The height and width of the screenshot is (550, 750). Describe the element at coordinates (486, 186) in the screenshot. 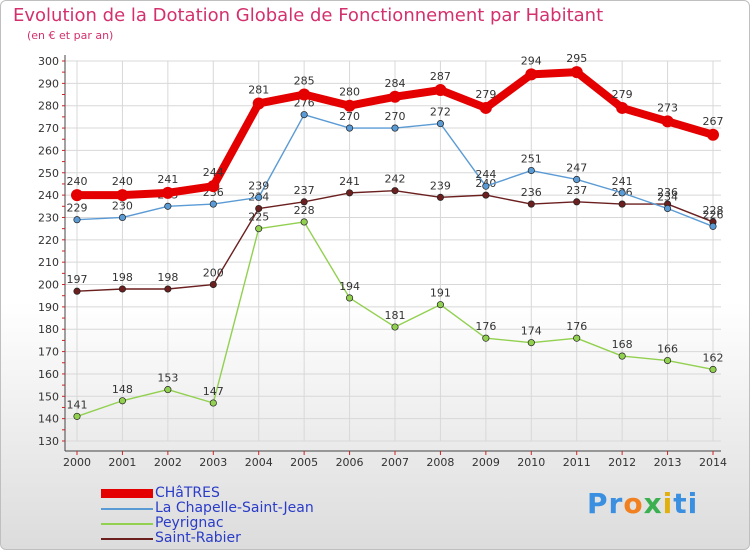

I see `point-la-chapelle-saint-jean-2009` at that location.